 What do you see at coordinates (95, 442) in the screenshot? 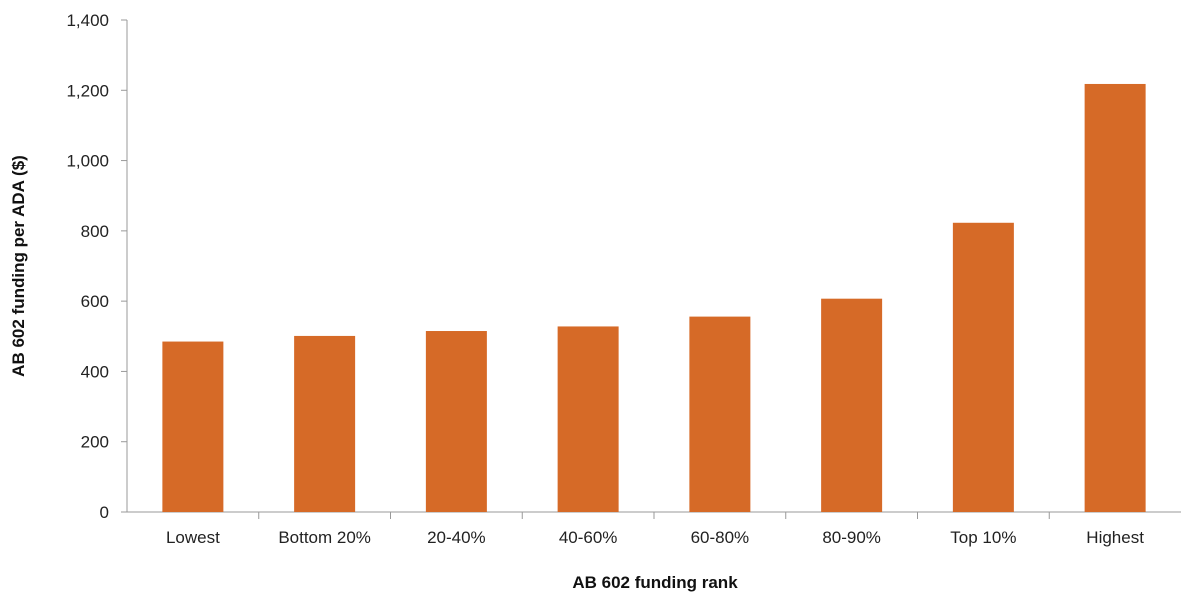
I see `y-tick-label: 200` at bounding box center [95, 442].